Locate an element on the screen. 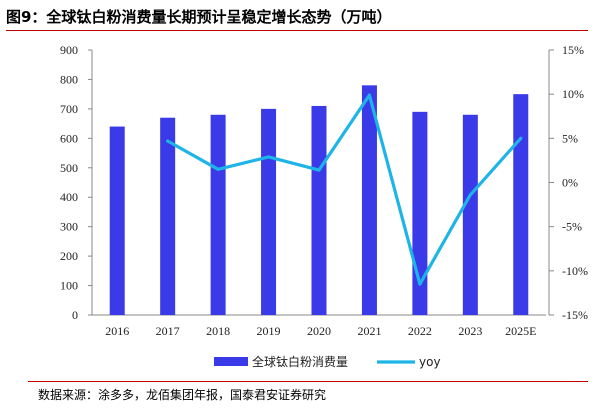 The image size is (594, 408). bar-2019 is located at coordinates (269, 211).